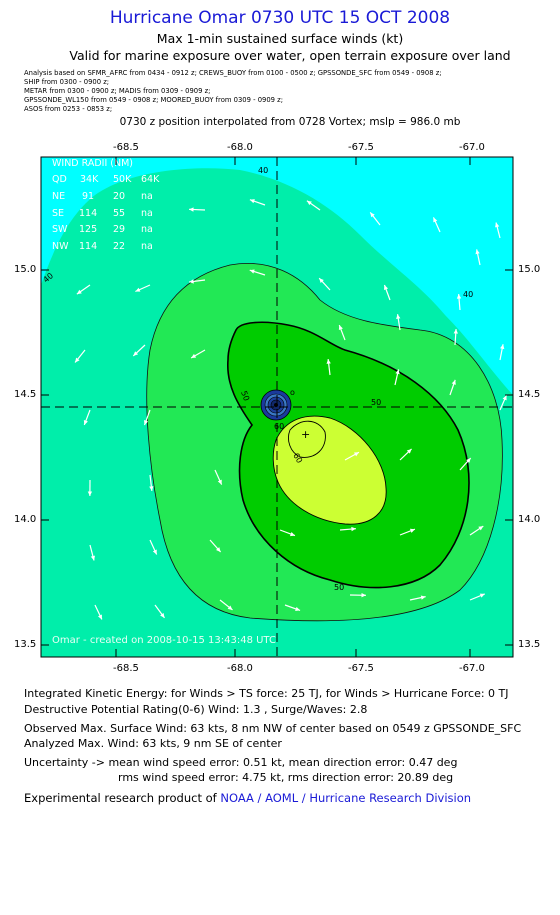 This screenshot has height=915, width=560. I want to click on radii-50k: 50K, so click(122, 179).